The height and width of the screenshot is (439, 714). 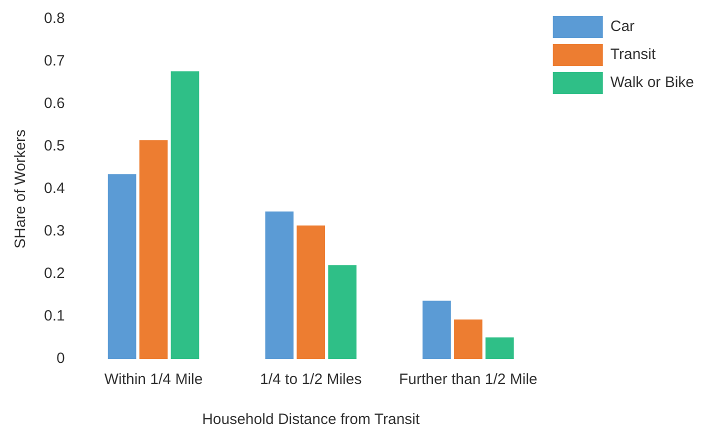 What do you see at coordinates (311, 379) in the screenshot?
I see `x-tick-label: 1/4 to 1/2 Miles` at bounding box center [311, 379].